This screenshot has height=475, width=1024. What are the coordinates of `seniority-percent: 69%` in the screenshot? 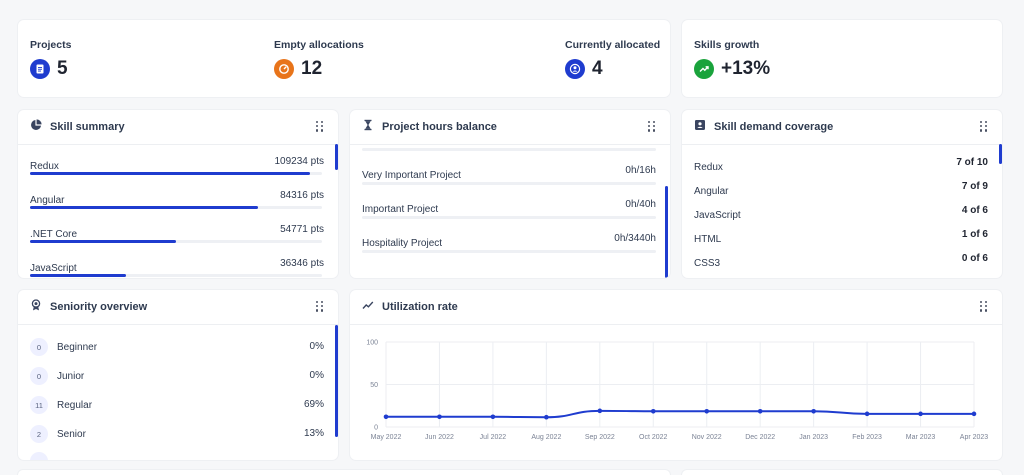 It's located at (313, 404).